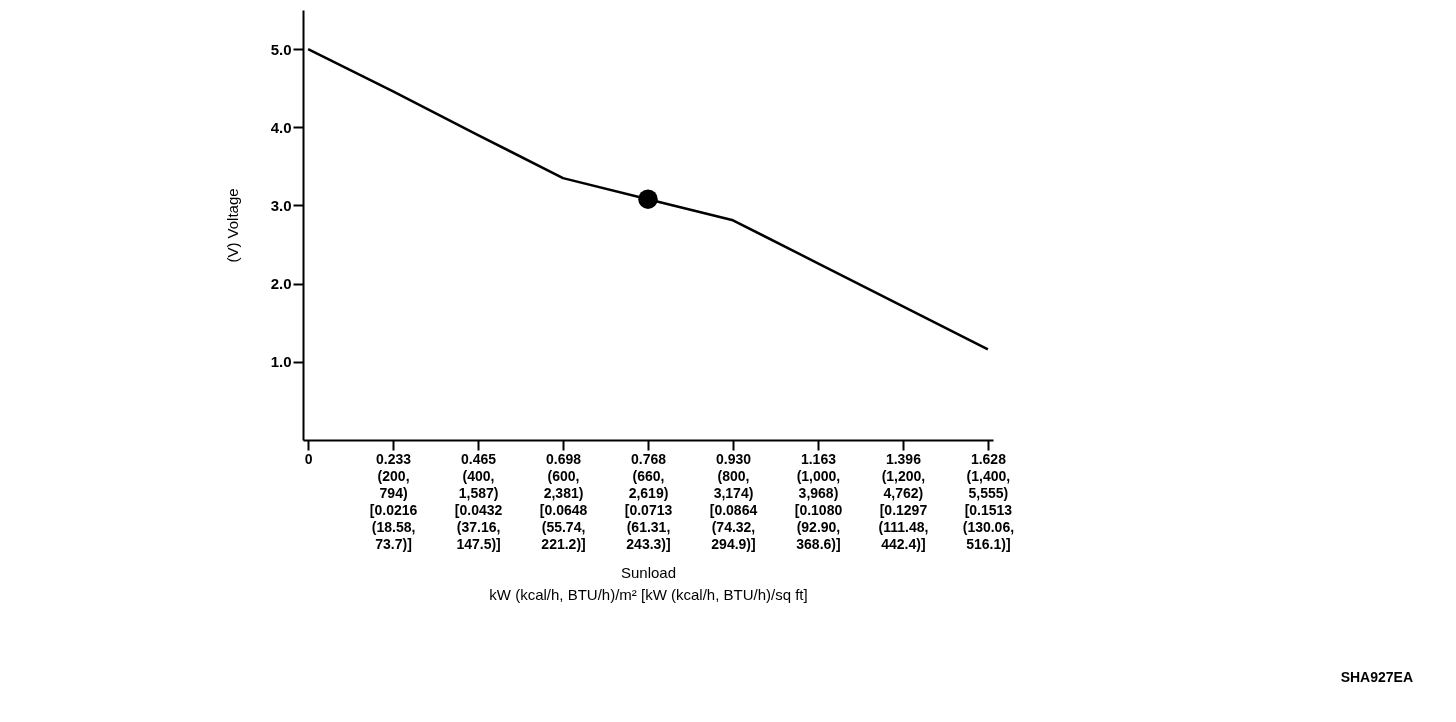 This screenshot has width=1456, height=722. What do you see at coordinates (563, 501) in the screenshot?
I see `x-tick-label: 0.698 (600, 2,381) [0.0648 (55.74, 221.2)]` at bounding box center [563, 501].